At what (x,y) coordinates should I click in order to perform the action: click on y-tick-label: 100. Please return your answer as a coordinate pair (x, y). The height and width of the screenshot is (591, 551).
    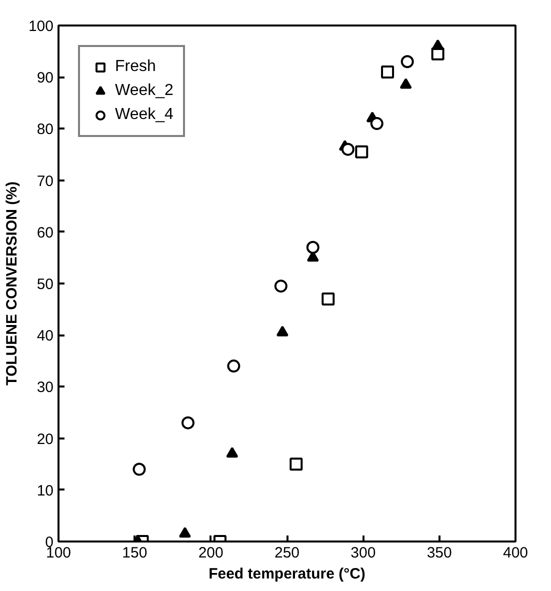
    Looking at the image, I should click on (41, 26).